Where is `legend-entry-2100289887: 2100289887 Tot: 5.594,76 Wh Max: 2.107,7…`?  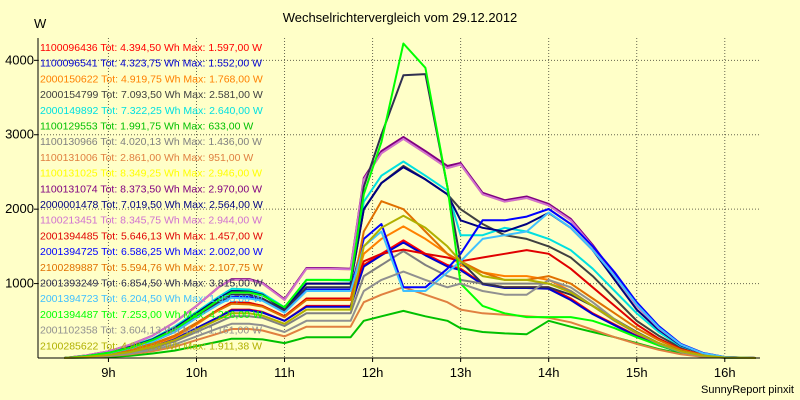 legend-entry-2100289887: 2100289887 Tot: 5.594,76 Wh Max: 2.107,7… is located at coordinates (151, 268).